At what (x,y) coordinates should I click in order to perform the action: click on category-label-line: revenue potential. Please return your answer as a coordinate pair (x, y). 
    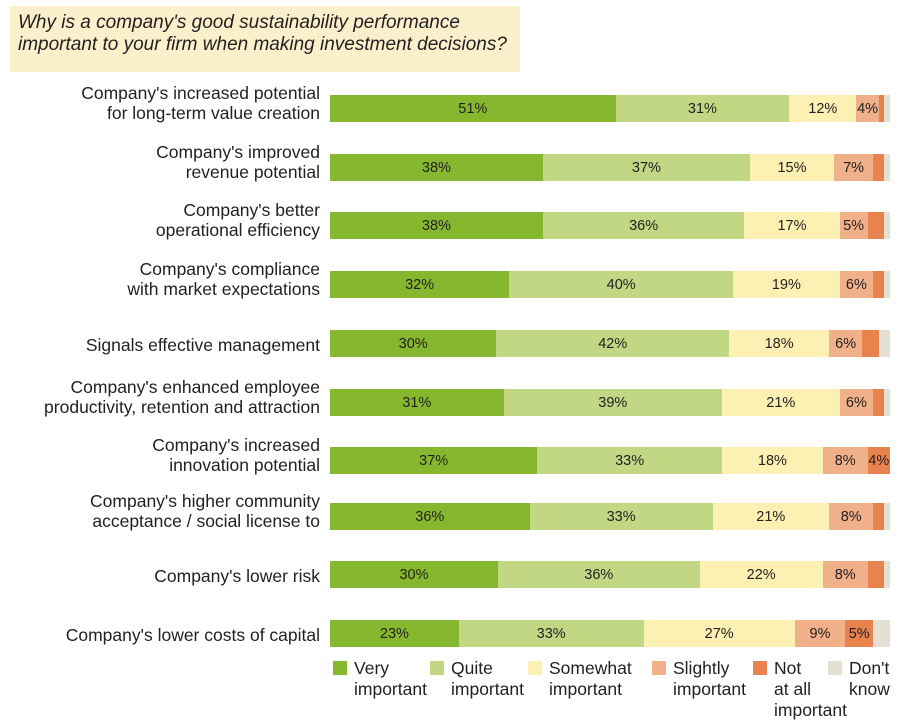
    Looking at the image, I should click on (252, 172).